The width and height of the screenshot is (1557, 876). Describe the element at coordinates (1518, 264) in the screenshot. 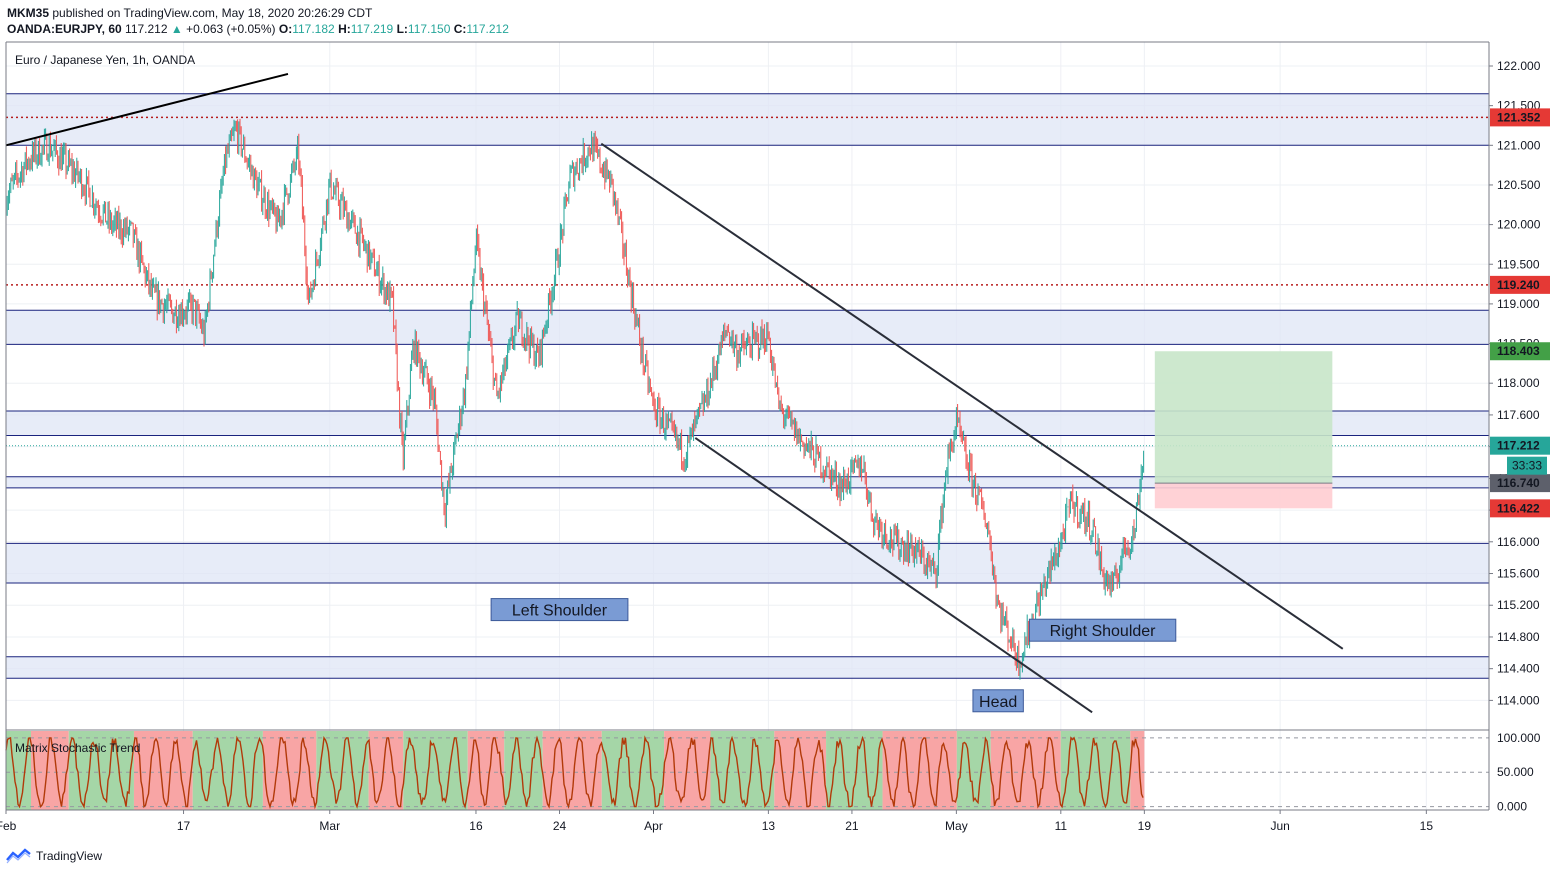

I see `y-tick-label-5: 119.500` at that location.